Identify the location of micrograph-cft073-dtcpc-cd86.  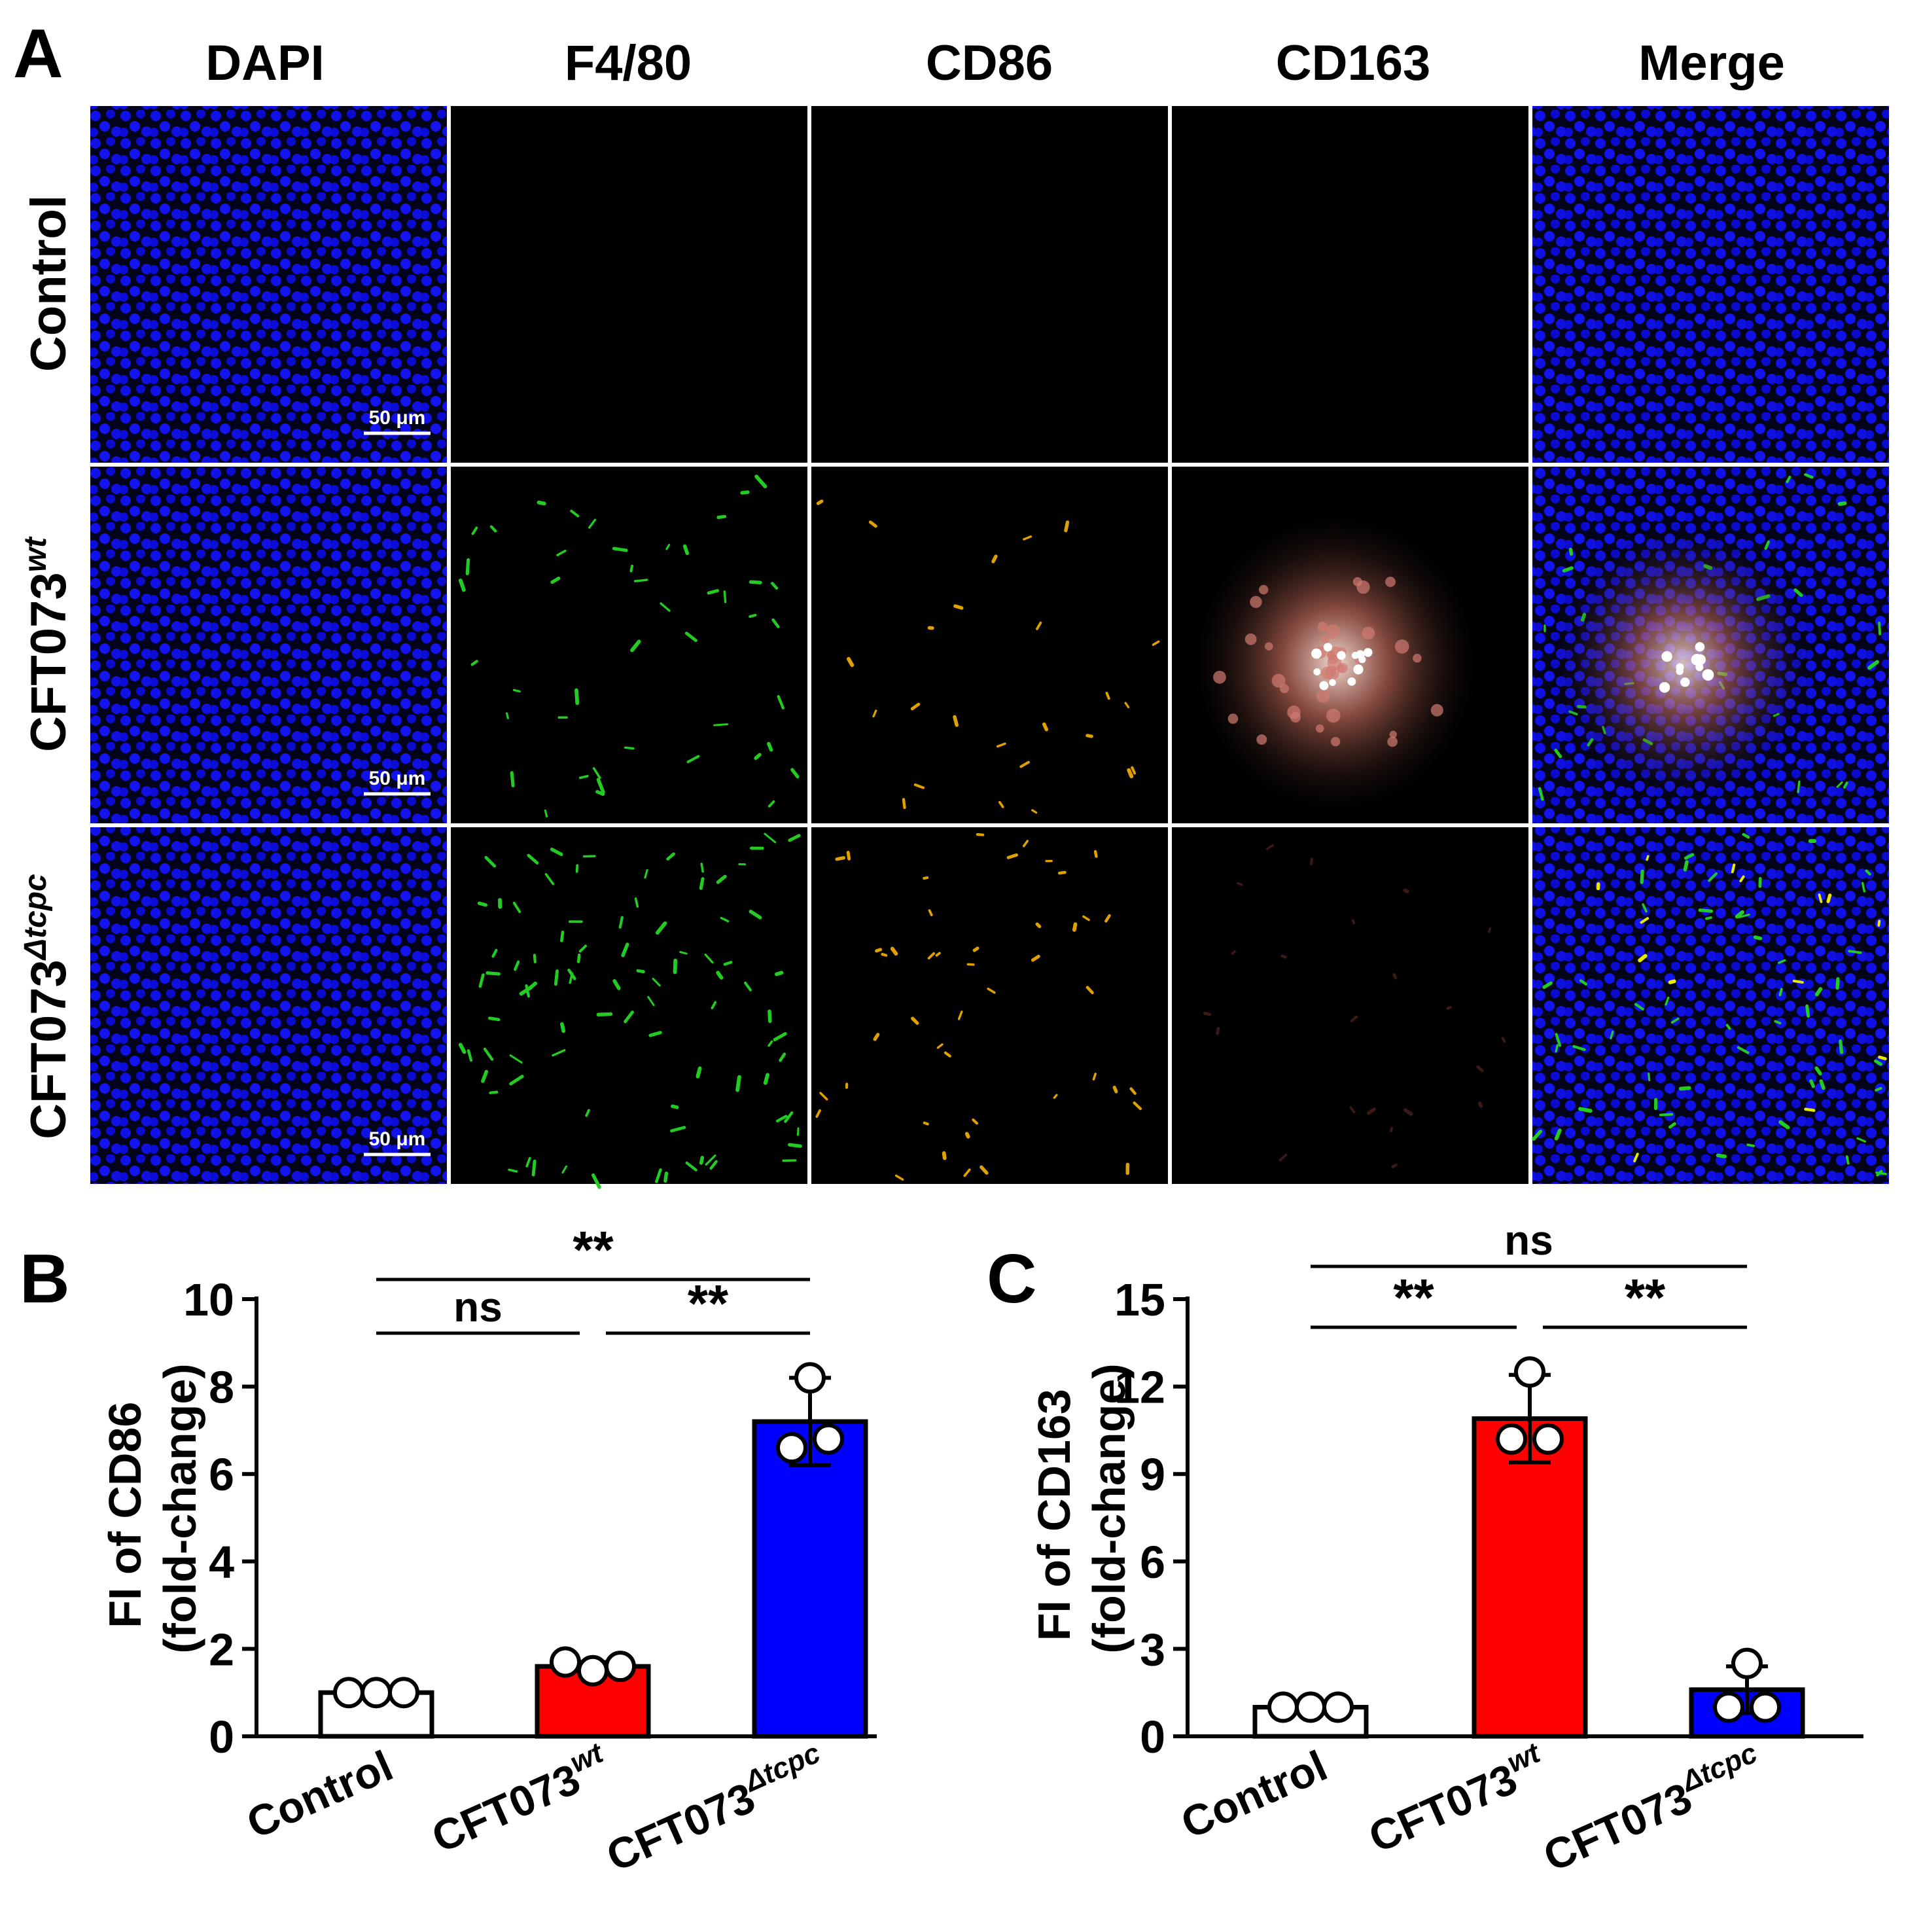
(989, 1005).